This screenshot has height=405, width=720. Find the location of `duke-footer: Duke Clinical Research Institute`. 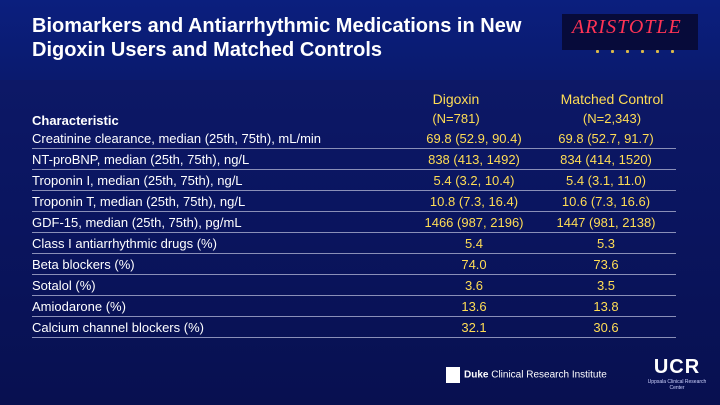

duke-footer: Duke Clinical Research Institute is located at coordinates (526, 377).